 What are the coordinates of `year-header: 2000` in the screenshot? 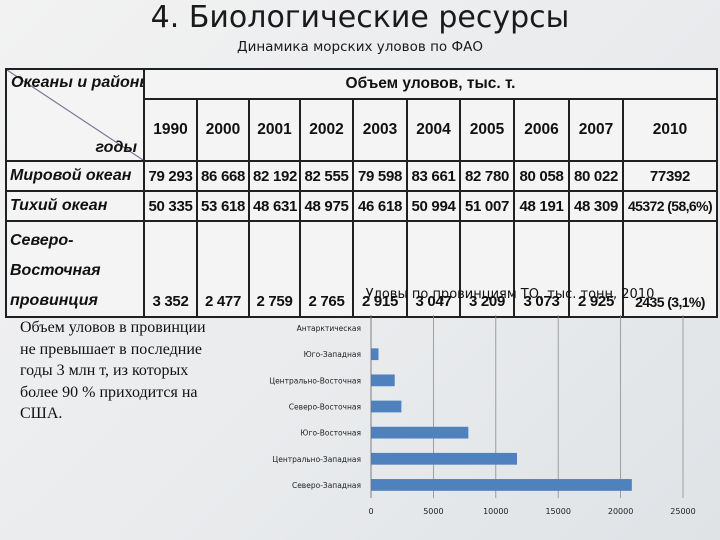 It's located at (223, 130).